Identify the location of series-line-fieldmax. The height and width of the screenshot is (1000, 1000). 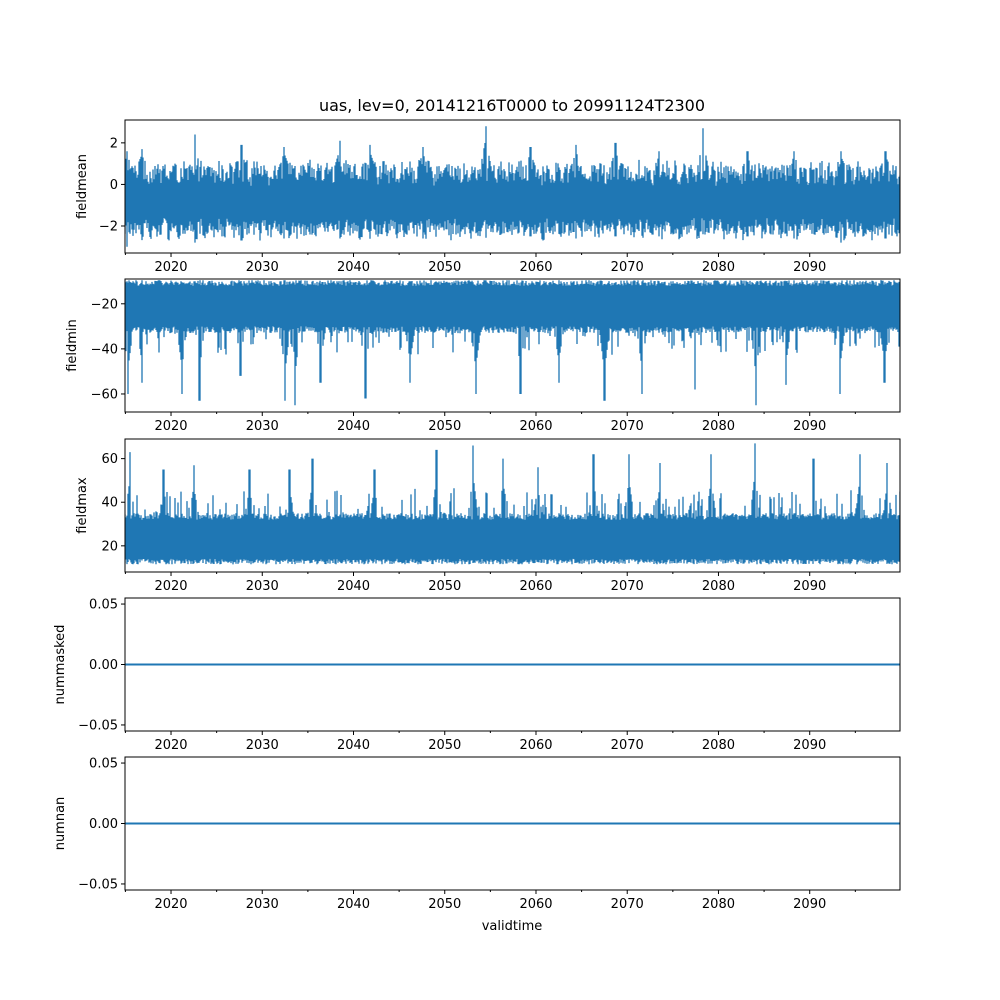
(512, 504).